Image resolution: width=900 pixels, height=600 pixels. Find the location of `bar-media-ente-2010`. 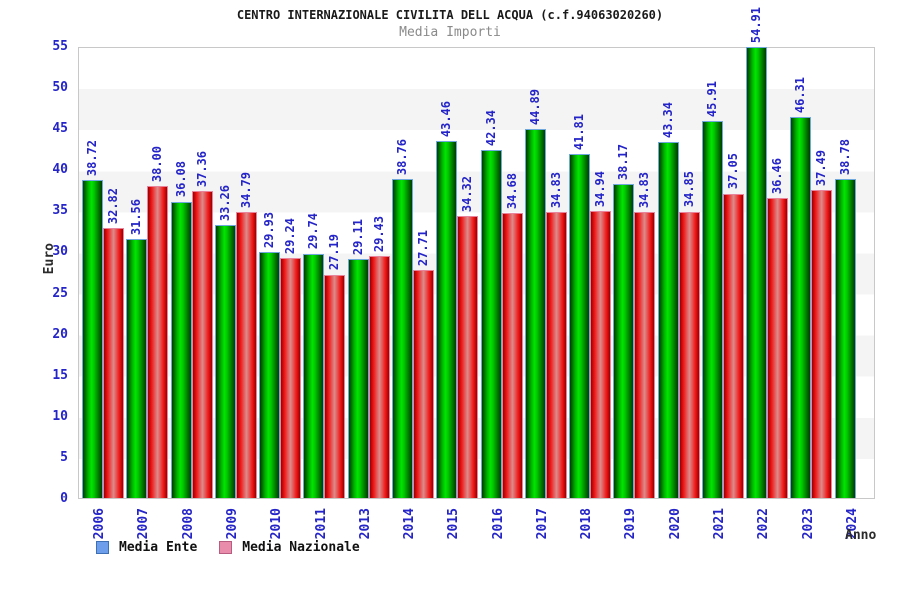

bar-media-ente-2010 is located at coordinates (270, 375).